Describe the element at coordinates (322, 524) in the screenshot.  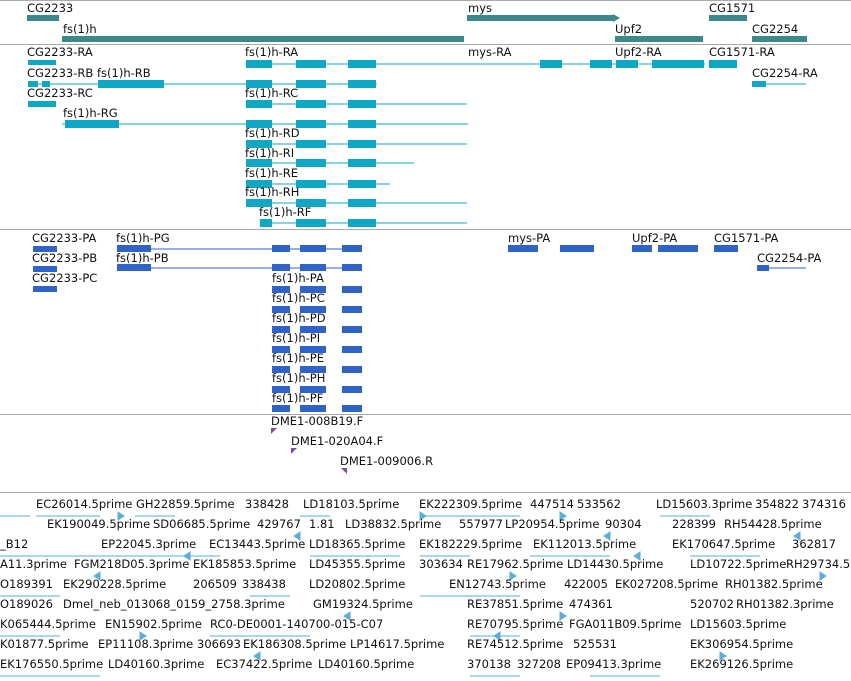
I see `est-label: 1.81` at that location.